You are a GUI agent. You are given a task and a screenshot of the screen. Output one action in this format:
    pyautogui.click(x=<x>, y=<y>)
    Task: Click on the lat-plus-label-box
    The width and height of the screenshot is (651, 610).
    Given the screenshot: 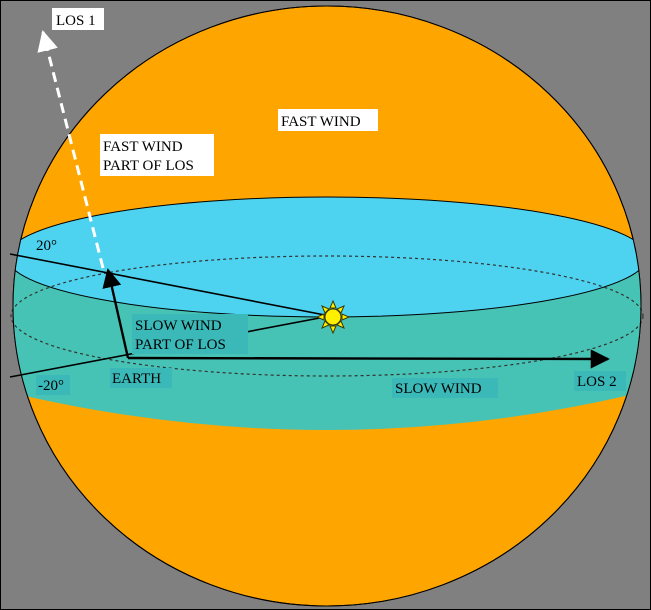 What is the action you would take?
    pyautogui.click(x=49, y=245)
    